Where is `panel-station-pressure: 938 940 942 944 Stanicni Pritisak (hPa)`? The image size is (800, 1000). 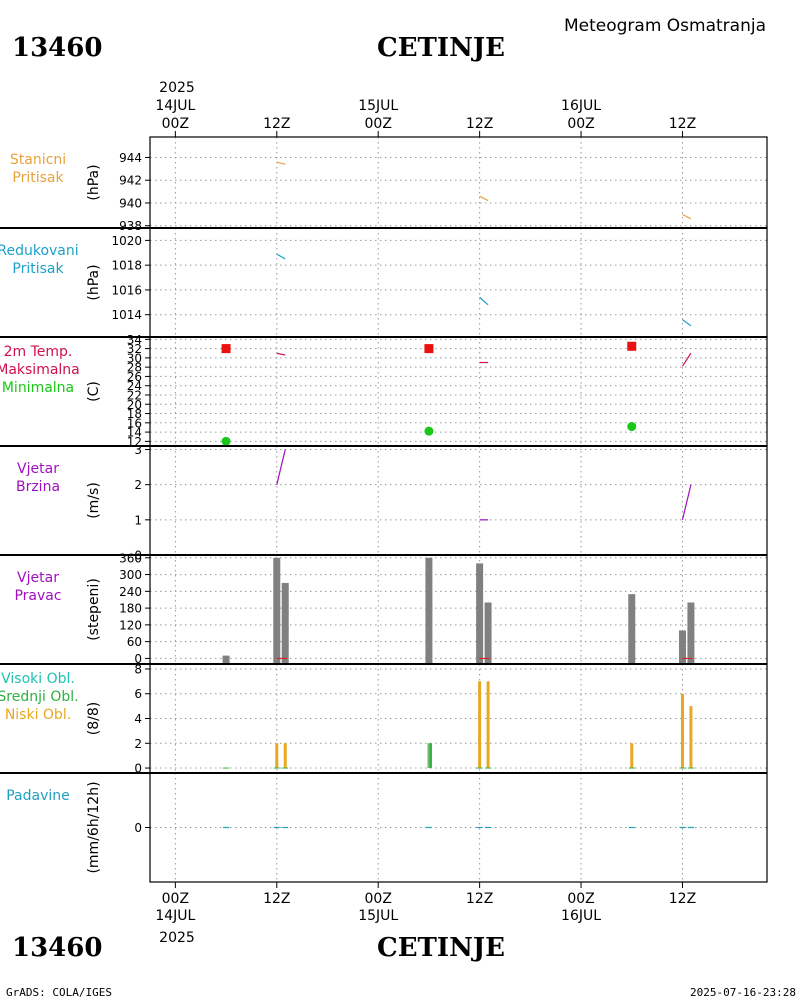
panel-station-pressure: 938 940 942 944 Stanicni Pritisak (hPa) is located at coordinates (389, 184).